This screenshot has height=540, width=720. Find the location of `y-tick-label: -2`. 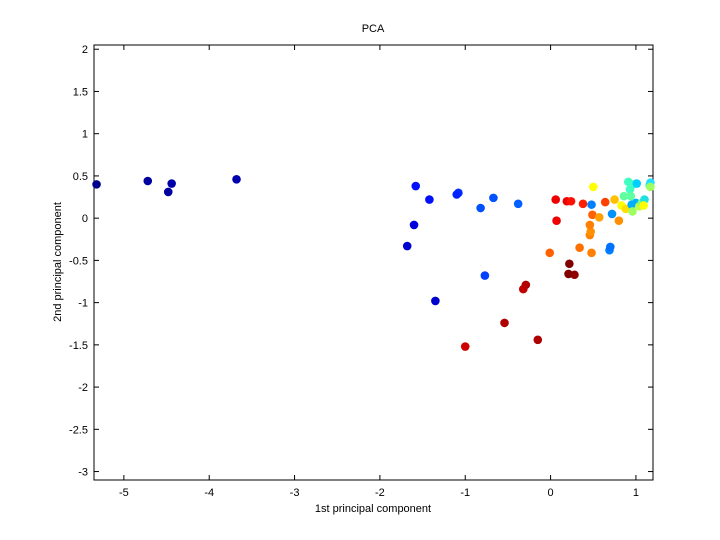

y-tick-label: -2 is located at coordinates (83, 388).